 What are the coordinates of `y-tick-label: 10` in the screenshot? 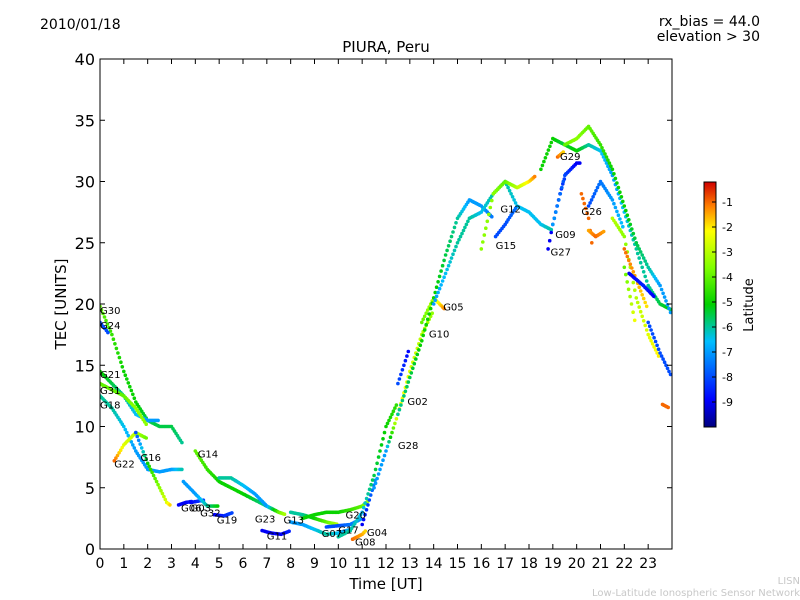 It's located at (85, 427).